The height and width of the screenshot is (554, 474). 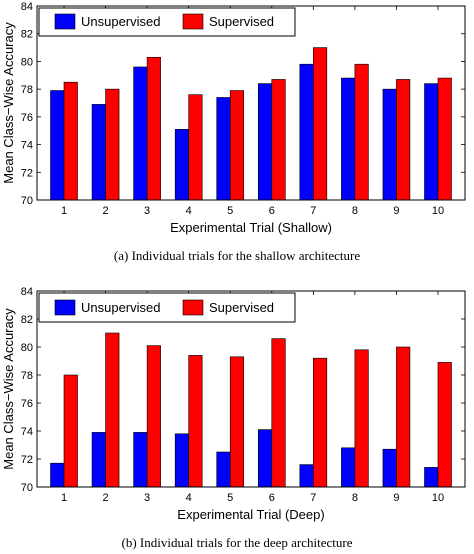 What do you see at coordinates (27, 404) in the screenshot?
I see `y-tick-label: 76` at bounding box center [27, 404].